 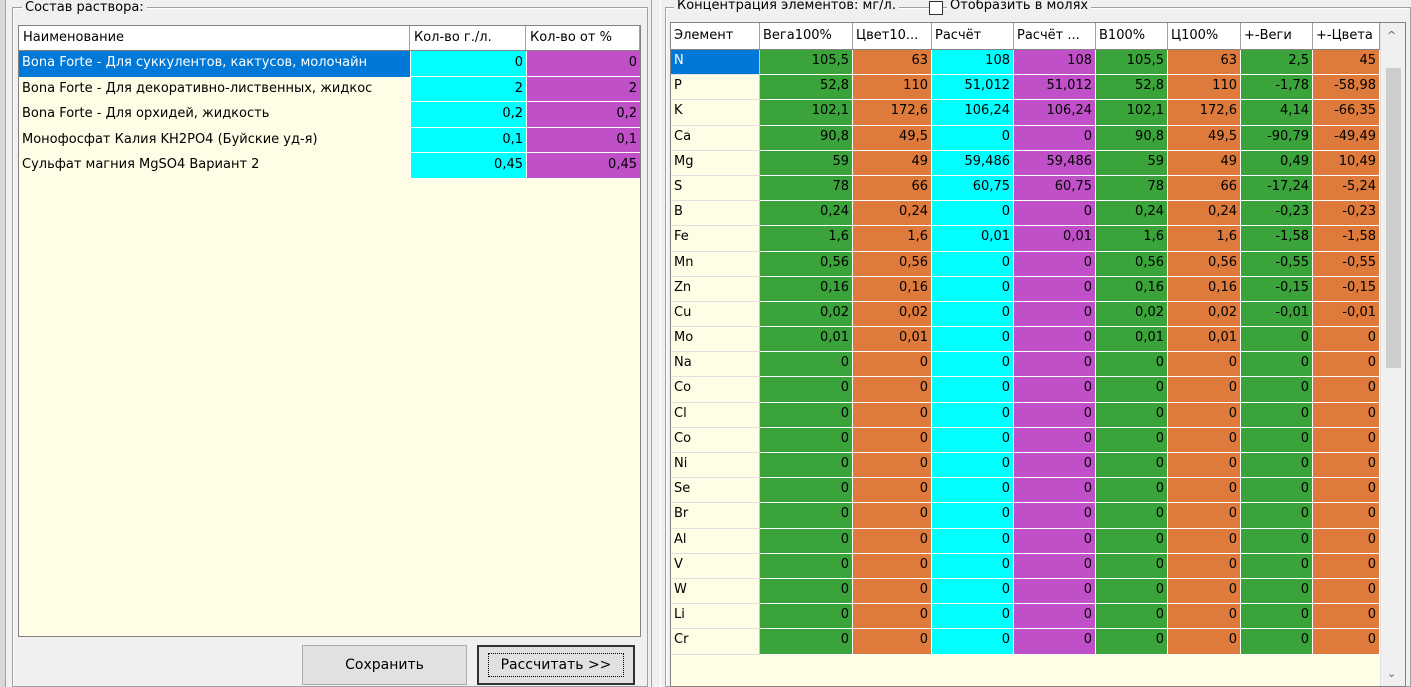 I want to click on concentration-value-cell: 63, so click(x=1204, y=63).